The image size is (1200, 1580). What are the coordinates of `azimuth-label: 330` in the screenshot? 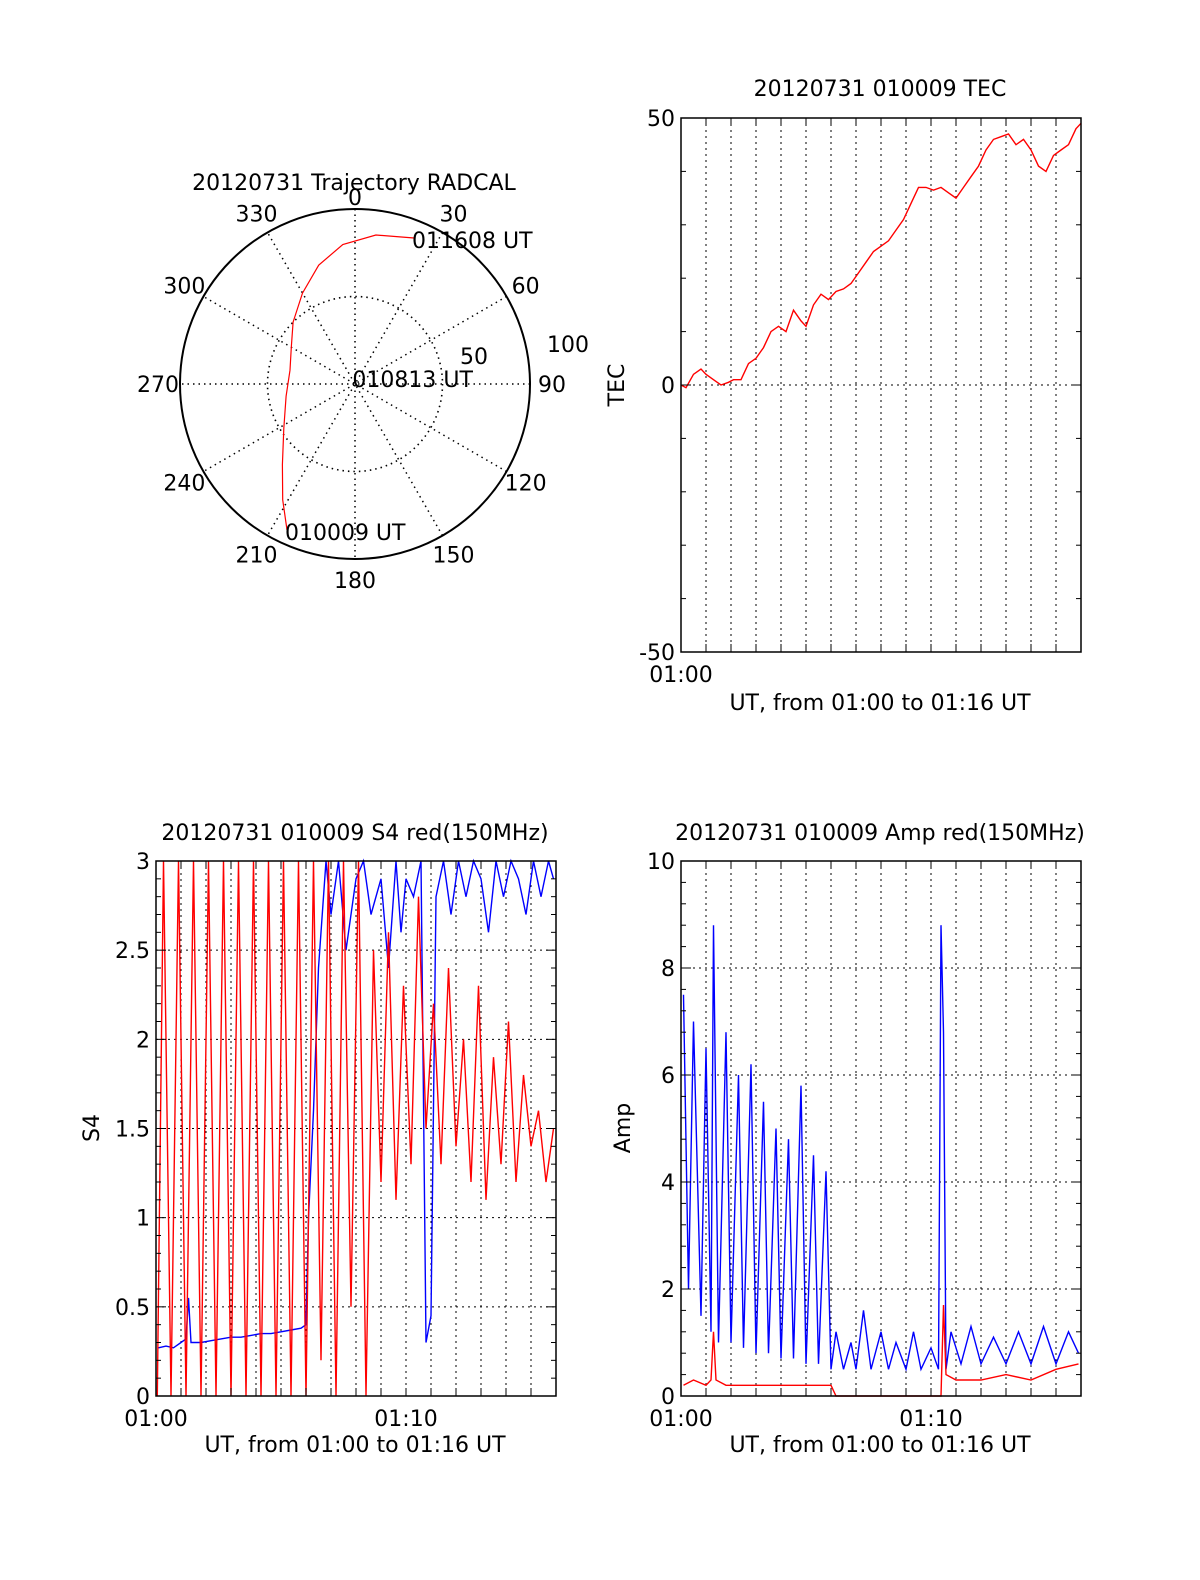 It's located at (257, 214).